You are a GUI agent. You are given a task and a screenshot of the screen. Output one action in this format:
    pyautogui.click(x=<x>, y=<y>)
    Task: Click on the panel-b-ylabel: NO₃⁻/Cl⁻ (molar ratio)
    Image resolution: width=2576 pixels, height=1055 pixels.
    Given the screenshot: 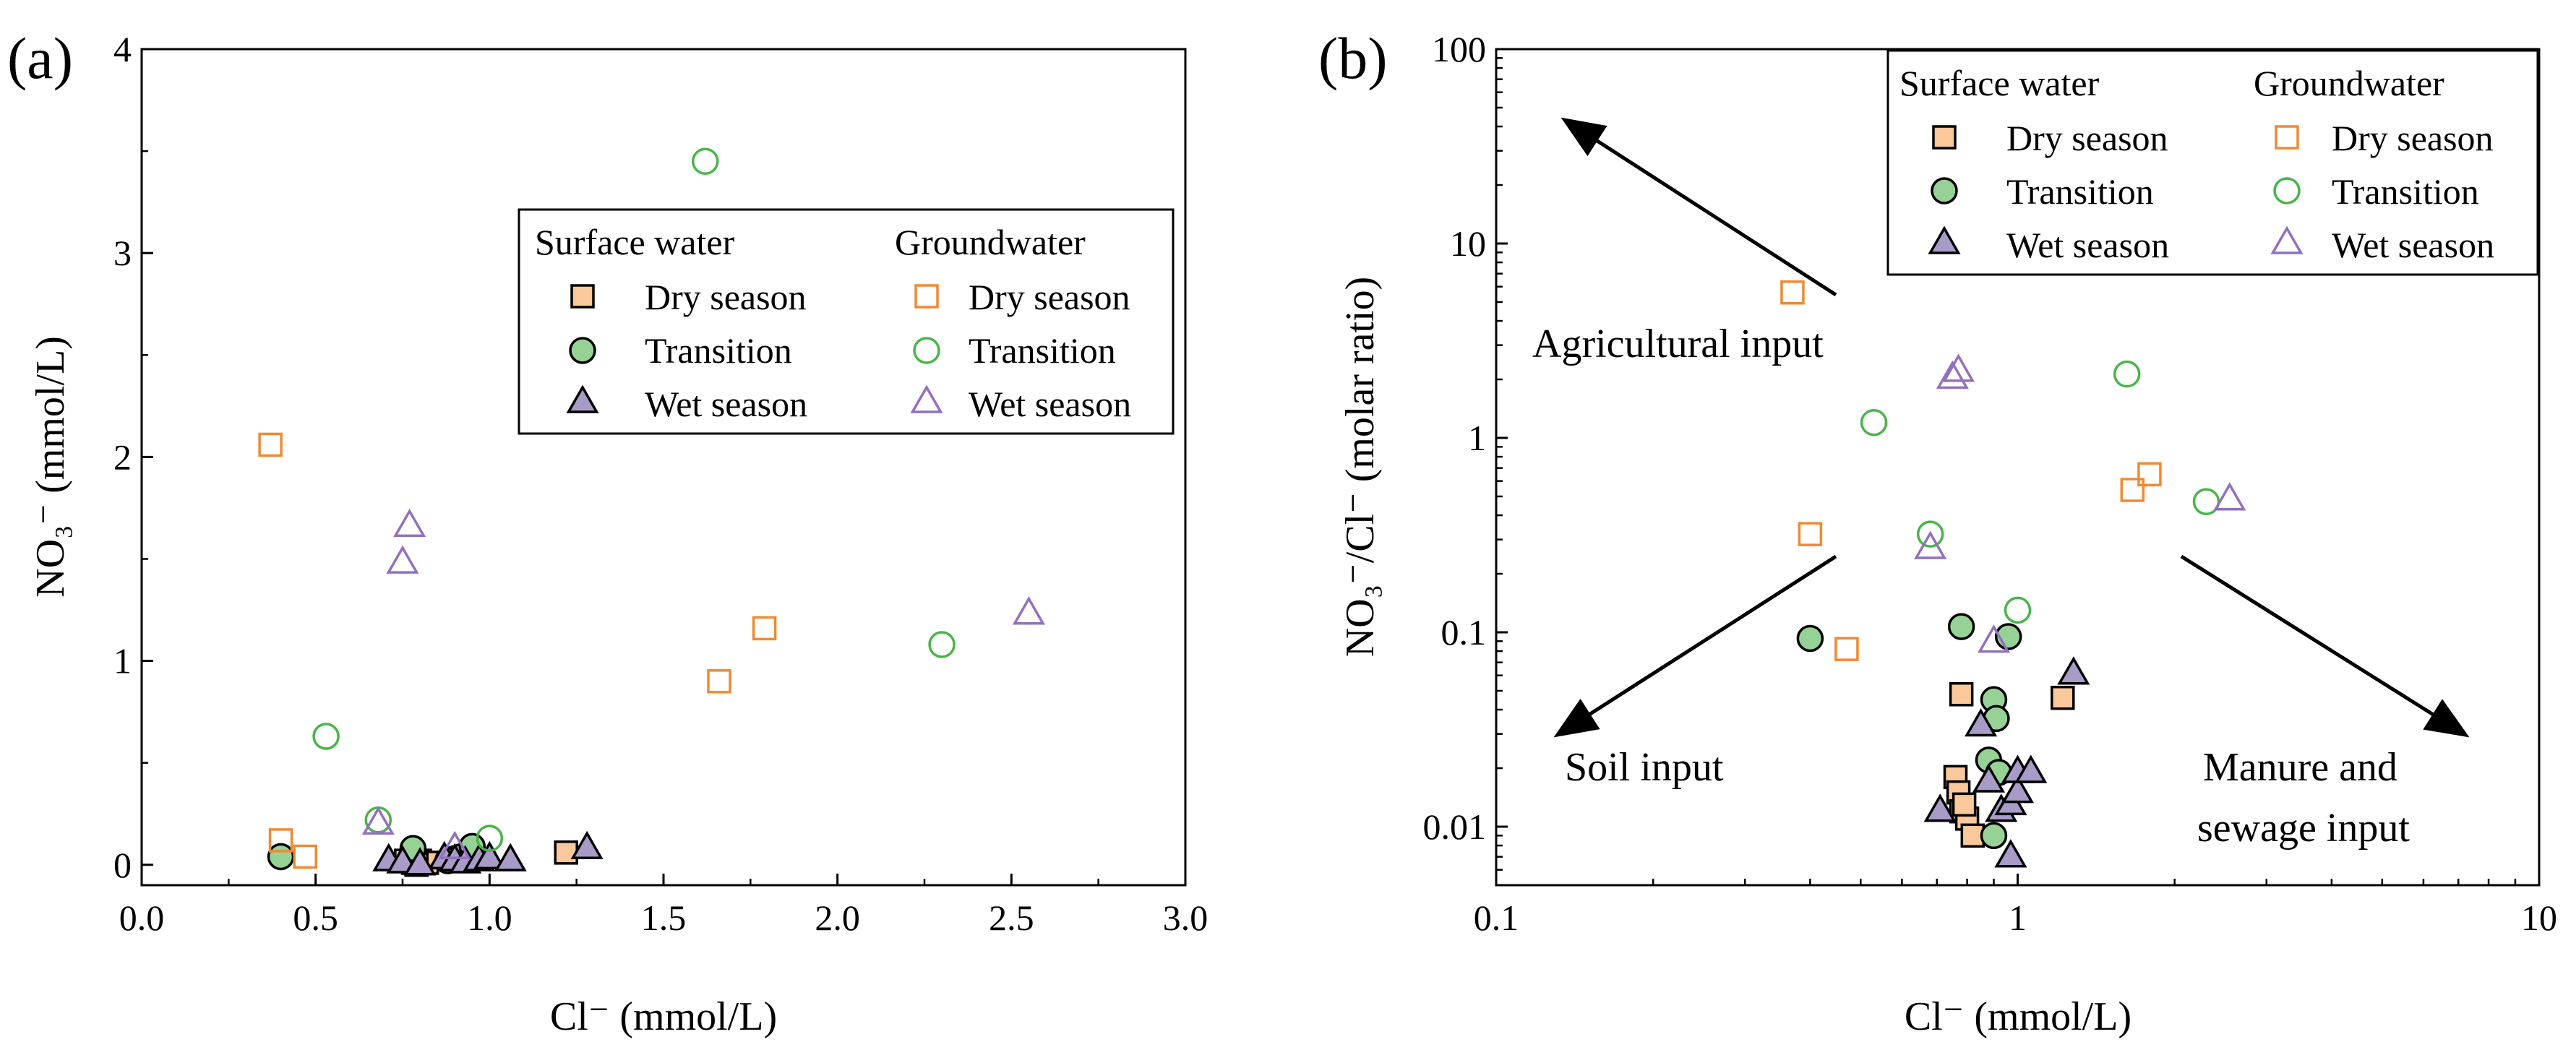 What is the action you would take?
    pyautogui.click(x=1361, y=467)
    